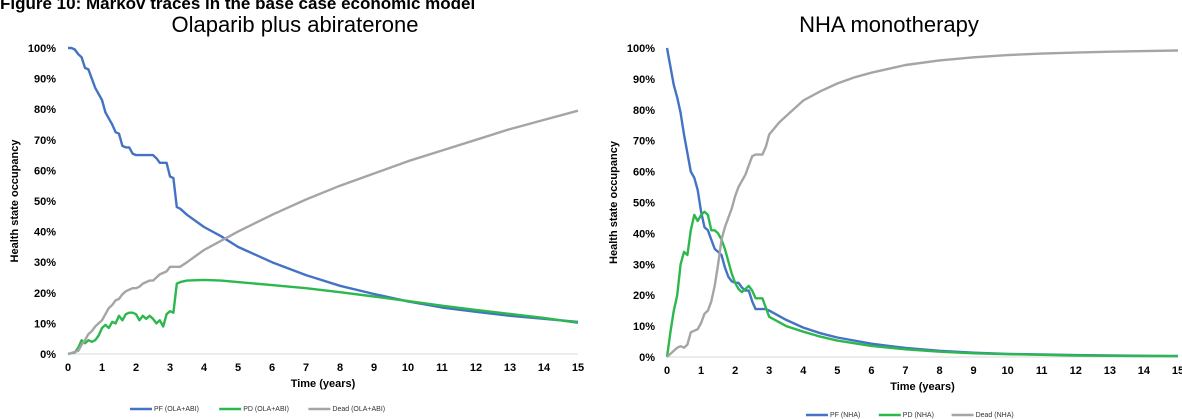  I want to click on legend-label-pf-ola-abi: PF (OLA+ABI), so click(176, 409).